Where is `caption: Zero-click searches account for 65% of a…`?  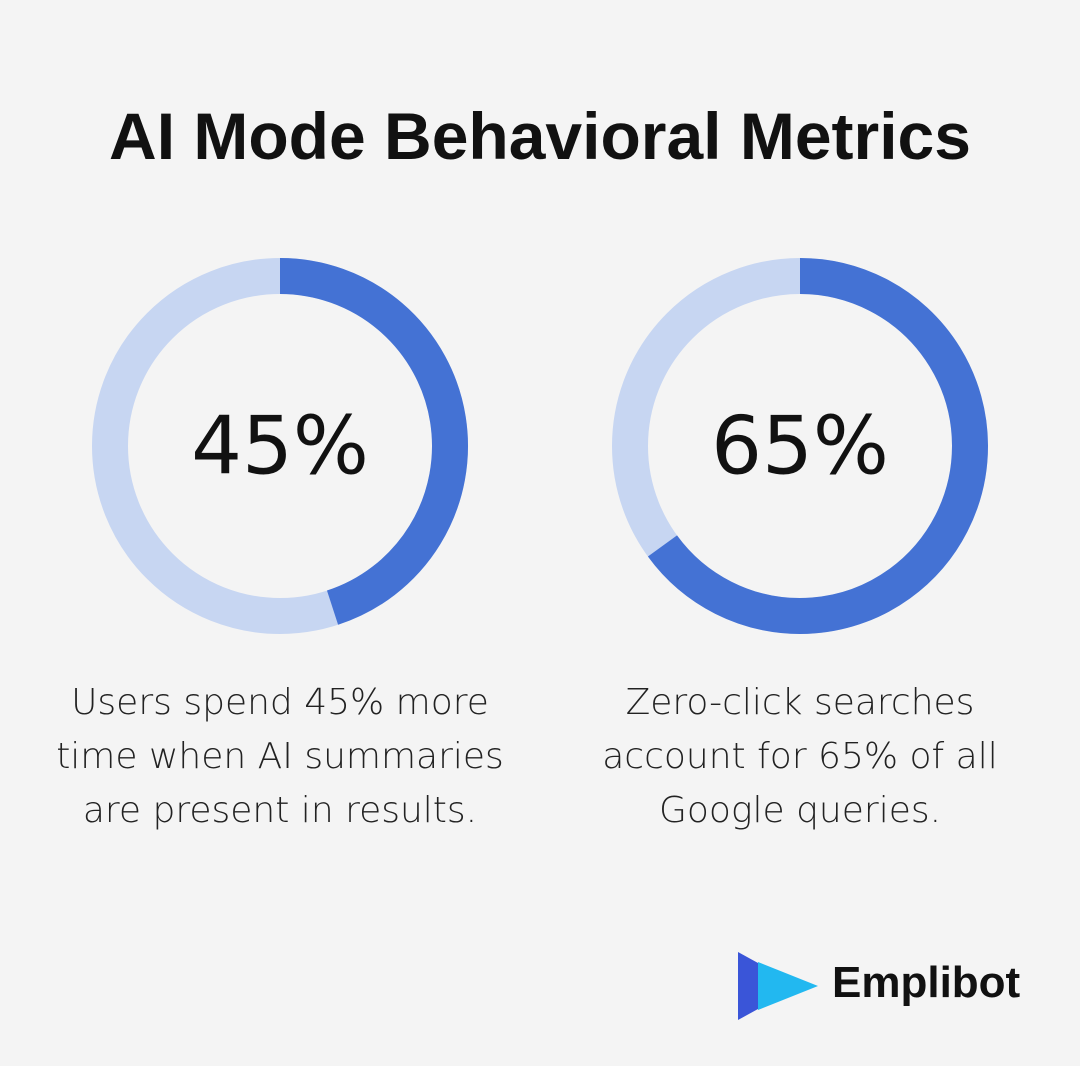 caption: Zero-click searches account for 65% of a… is located at coordinates (800, 756).